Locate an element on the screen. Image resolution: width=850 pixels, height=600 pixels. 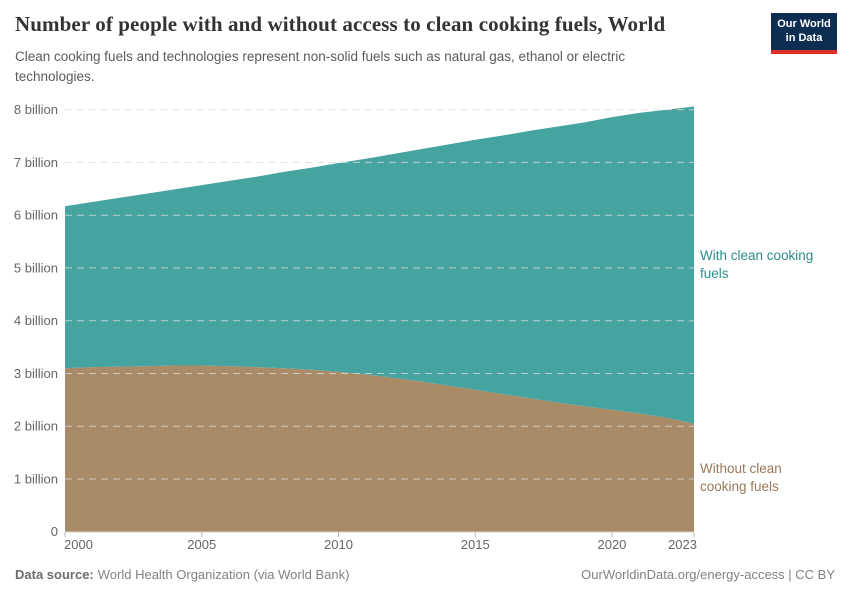
series-label-without-line1: Without clean is located at coordinates (741, 468).